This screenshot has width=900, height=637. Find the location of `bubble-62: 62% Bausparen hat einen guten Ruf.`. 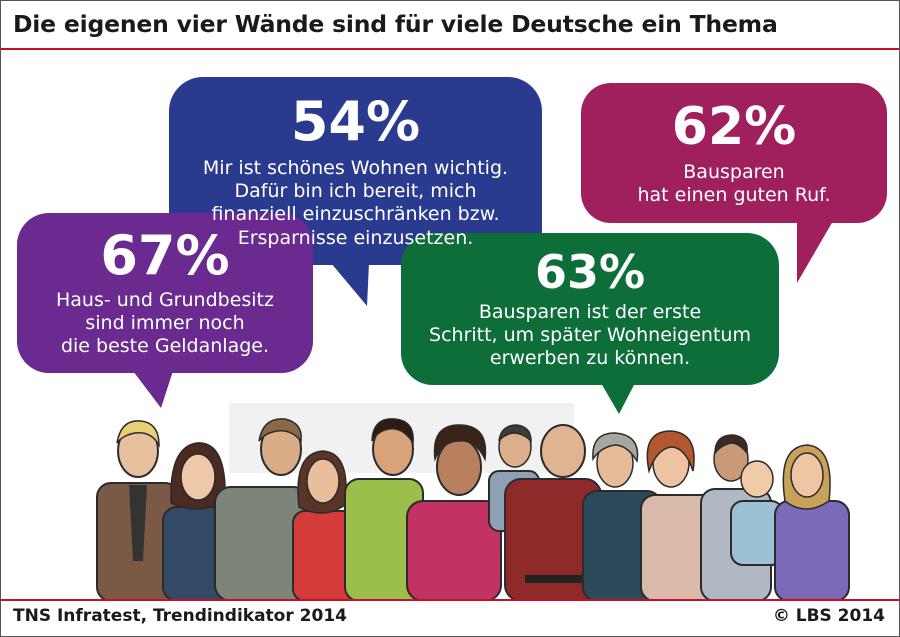

bubble-62: 62% Bausparen hat einen guten Ruf. is located at coordinates (734, 154).